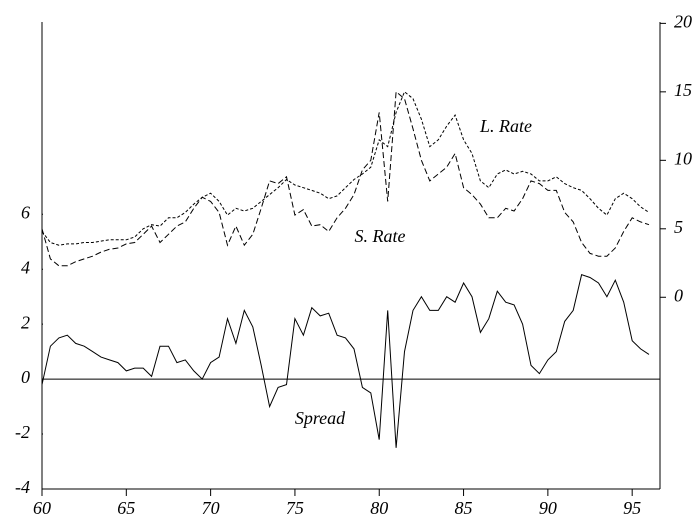  Describe the element at coordinates (22, 487) in the screenshot. I see `y-tick-label: -4` at that location.